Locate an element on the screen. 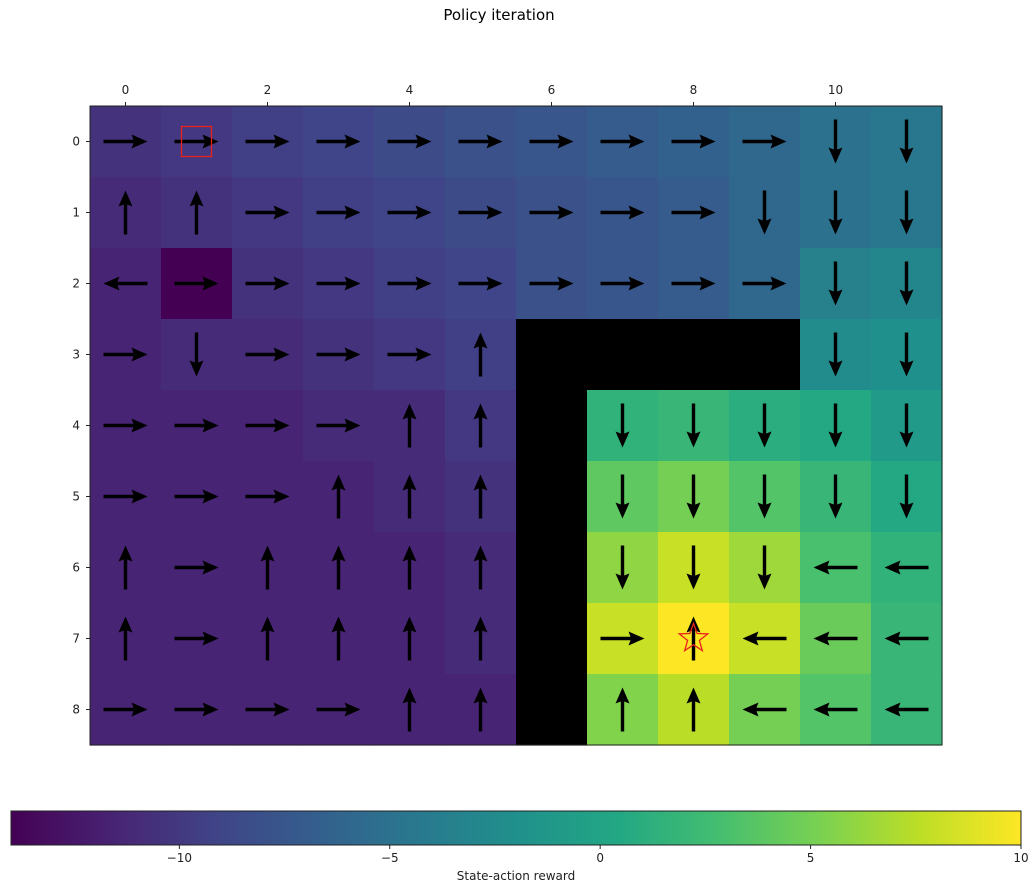 This screenshot has width=1034, height=892. start-marker is located at coordinates (196, 141).